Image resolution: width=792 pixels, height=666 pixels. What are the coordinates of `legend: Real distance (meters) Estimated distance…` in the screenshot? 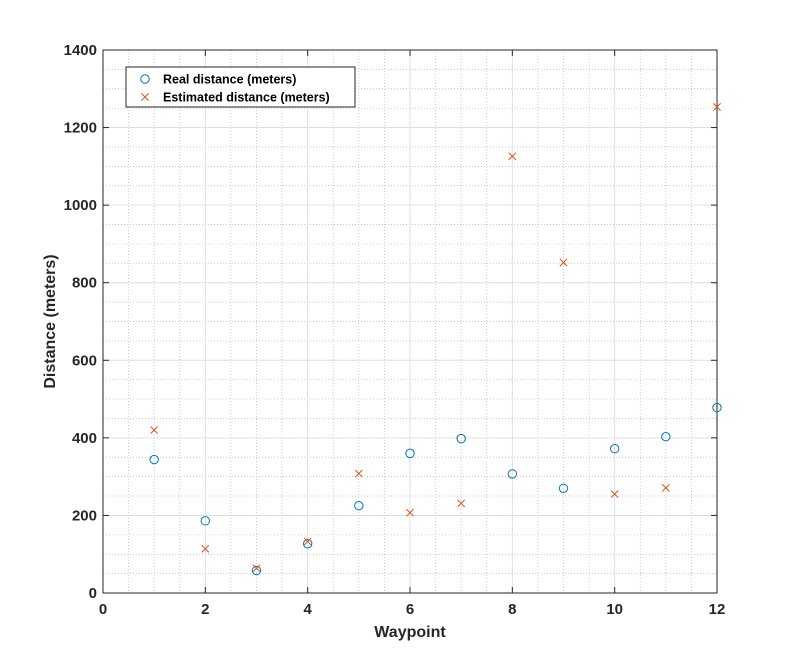 It's located at (240, 87).